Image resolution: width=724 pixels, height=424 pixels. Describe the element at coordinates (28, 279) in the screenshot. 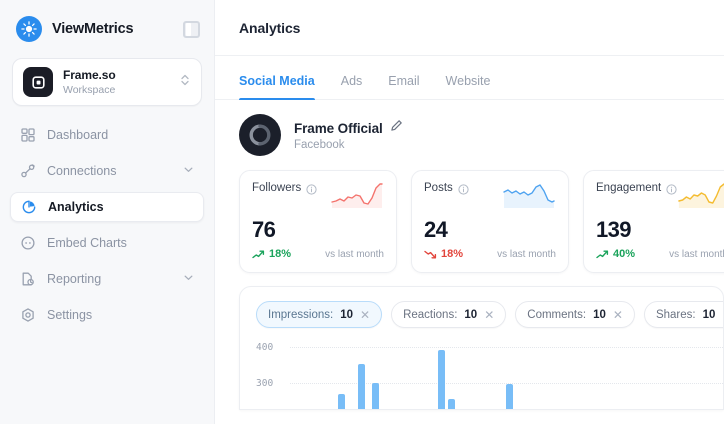

I see `report-doc-icon` at that location.